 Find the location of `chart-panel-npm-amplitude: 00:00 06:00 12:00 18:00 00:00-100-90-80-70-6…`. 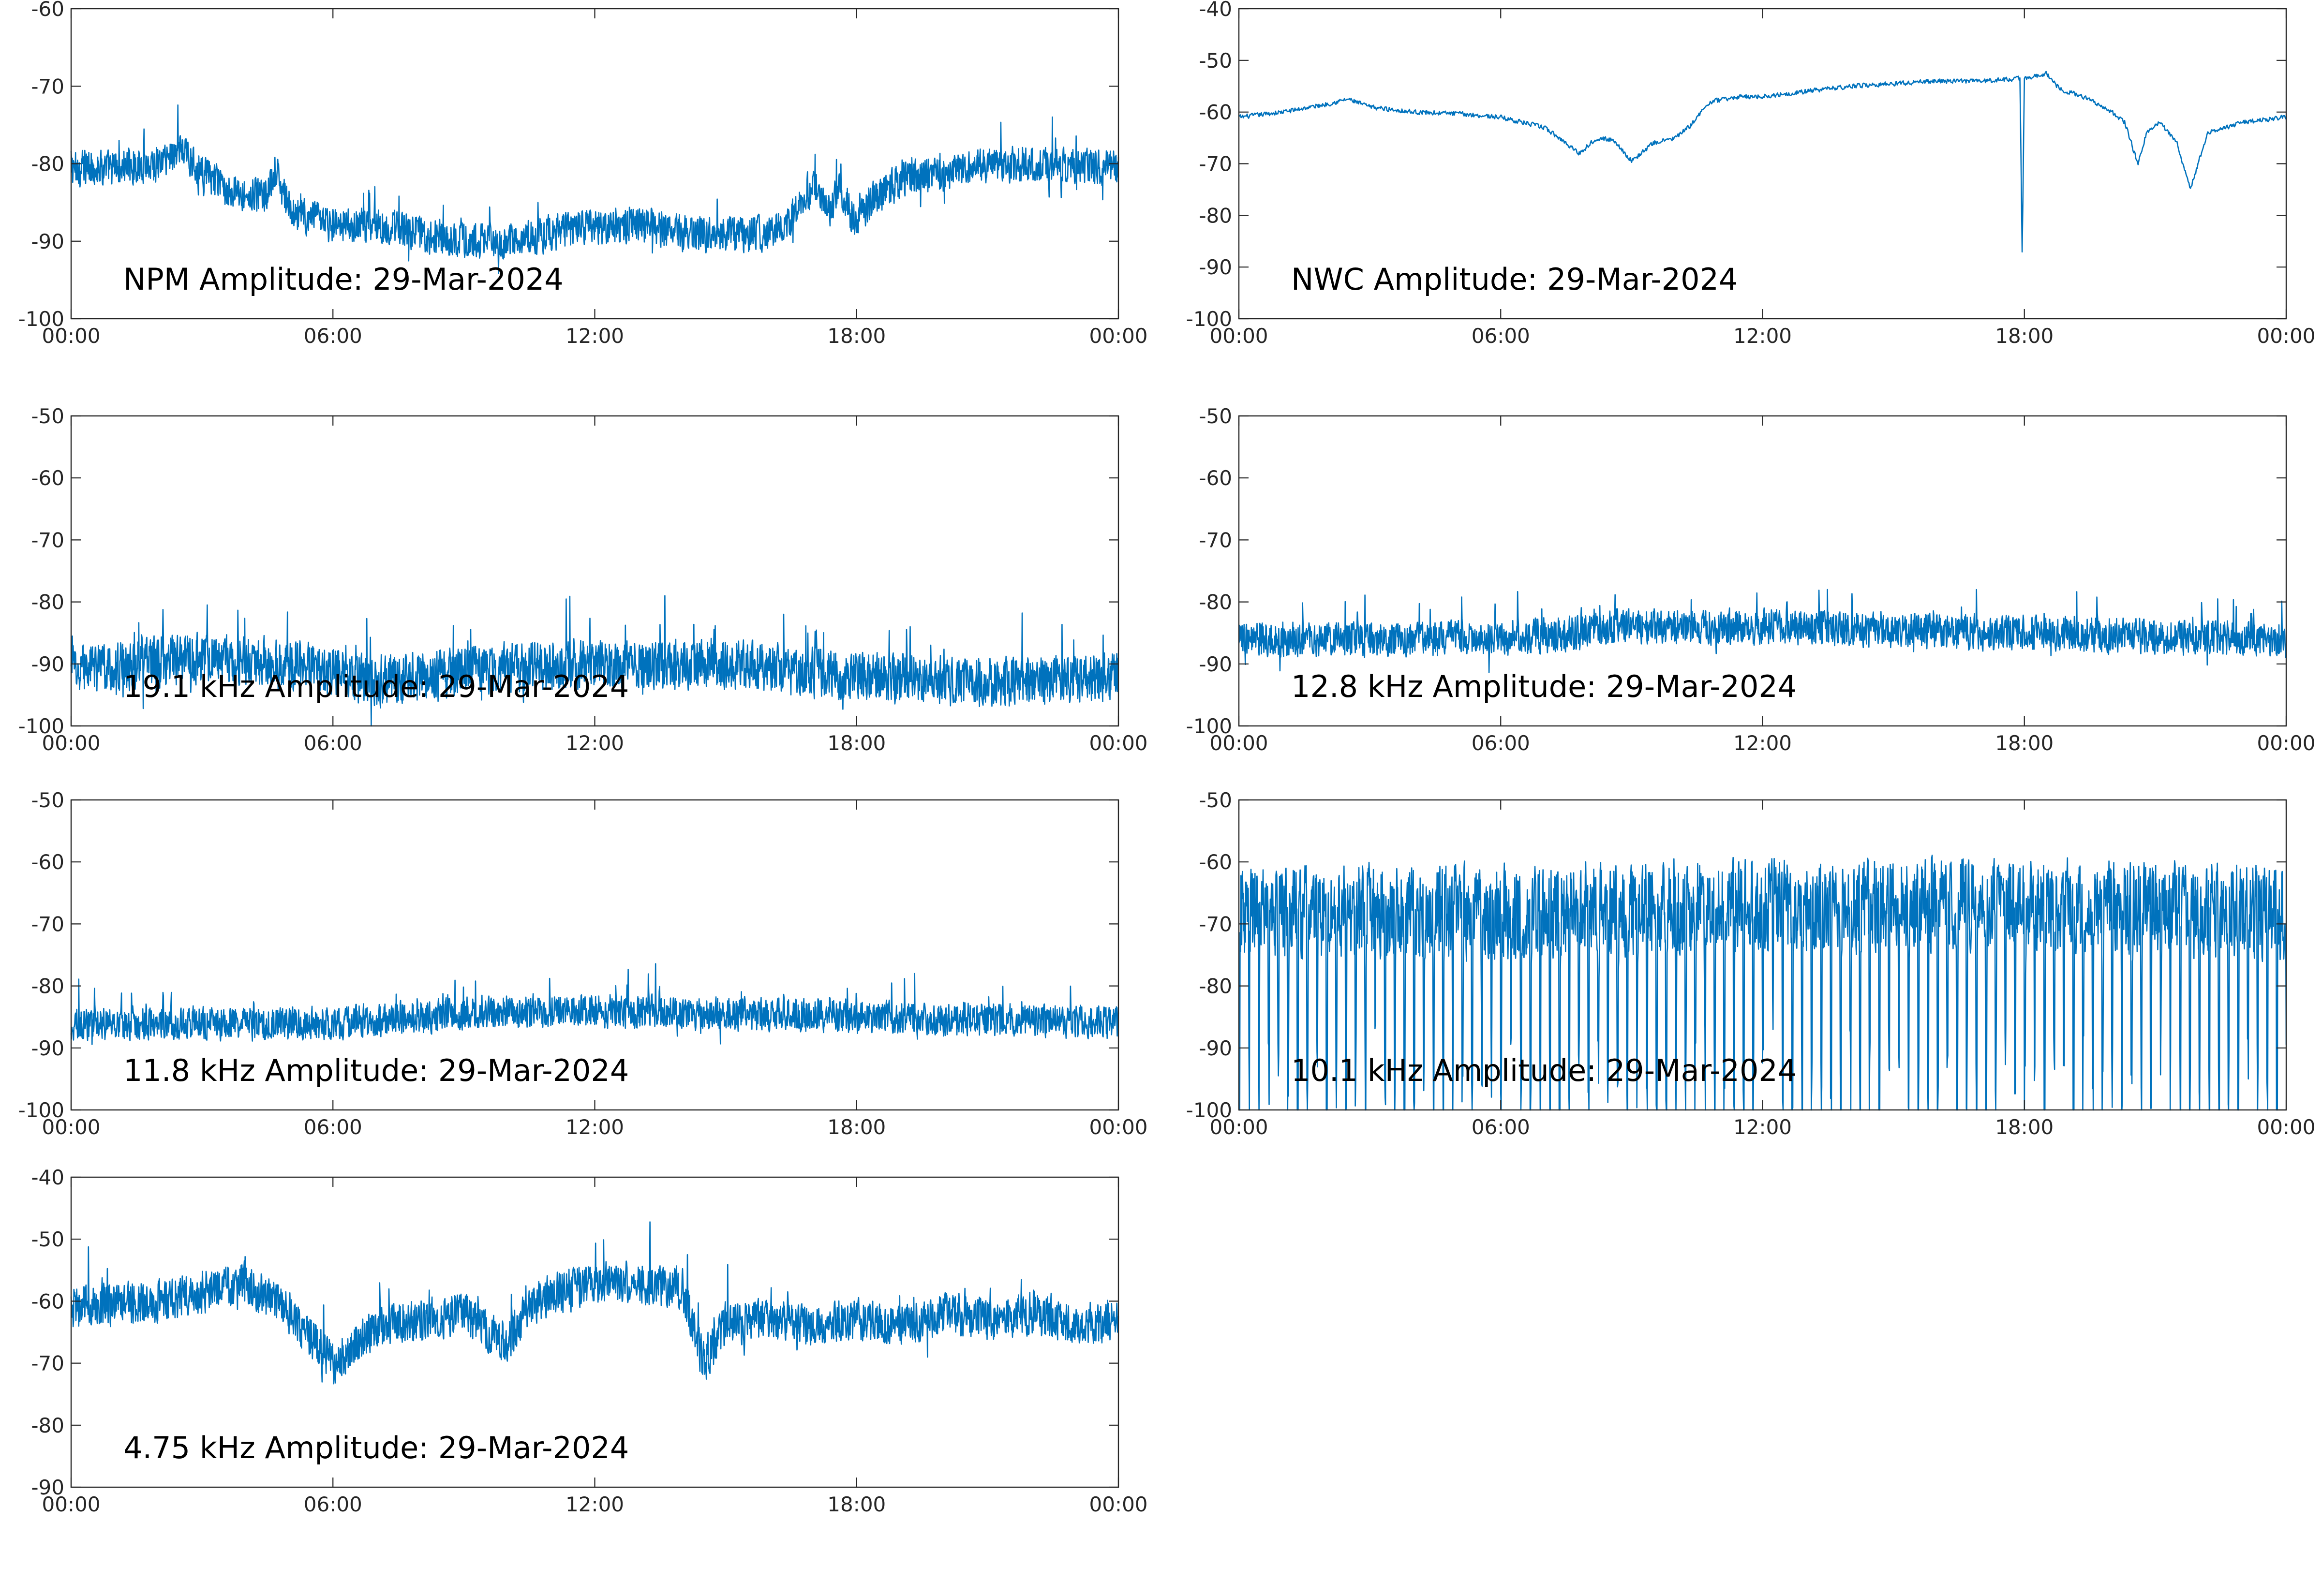

chart-panel-npm-amplitude: 00:00 06:00 12:00 18:00 00:00-100-90-80-70-6… is located at coordinates (583, 174).